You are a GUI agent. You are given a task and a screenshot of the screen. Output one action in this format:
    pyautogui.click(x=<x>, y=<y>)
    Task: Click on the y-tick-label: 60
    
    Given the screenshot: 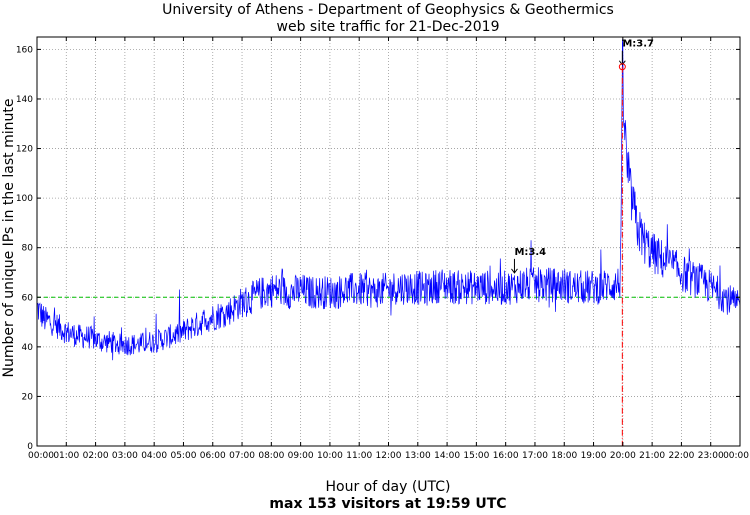 What is the action you would take?
    pyautogui.click(x=28, y=298)
    